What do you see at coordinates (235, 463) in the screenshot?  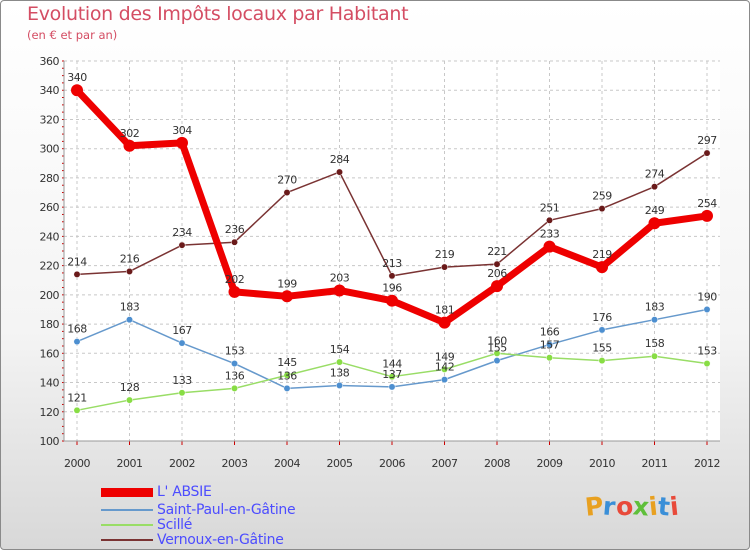 I see `x-tick-label: 2003` at bounding box center [235, 463].